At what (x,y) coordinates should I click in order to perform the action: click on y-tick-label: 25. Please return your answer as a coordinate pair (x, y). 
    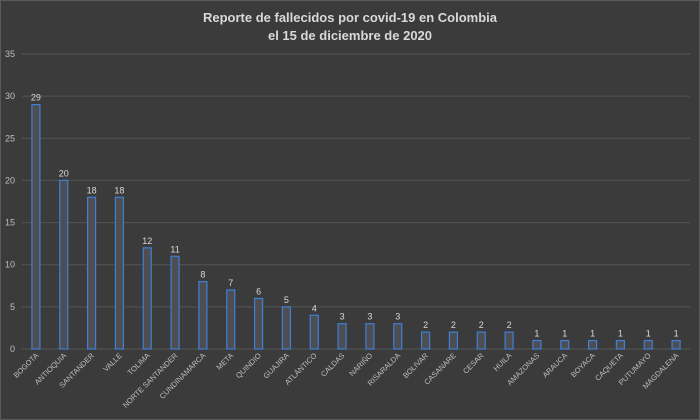
    Looking at the image, I should click on (10, 138).